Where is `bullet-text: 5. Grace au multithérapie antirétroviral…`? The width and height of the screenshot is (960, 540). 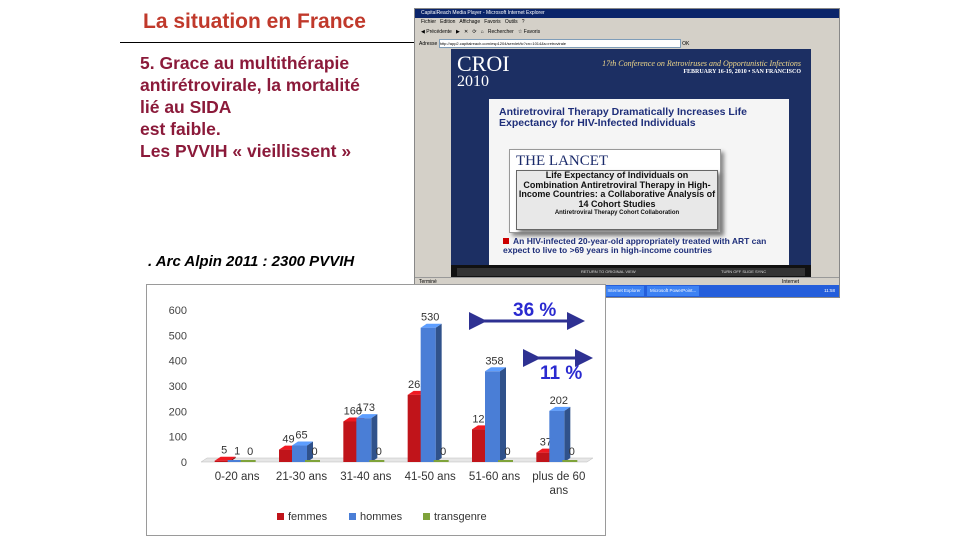 bullet-text: 5. Grace au multithérapie antirétroviral… is located at coordinates (250, 107).